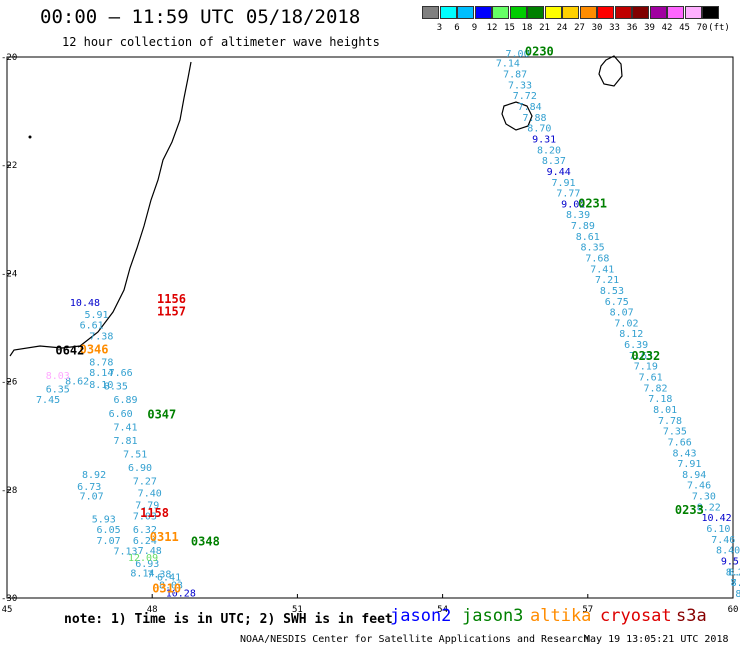  I want to click on map-title: 00:00 – 11:59 UTC 05/18/2018, so click(200, 17).